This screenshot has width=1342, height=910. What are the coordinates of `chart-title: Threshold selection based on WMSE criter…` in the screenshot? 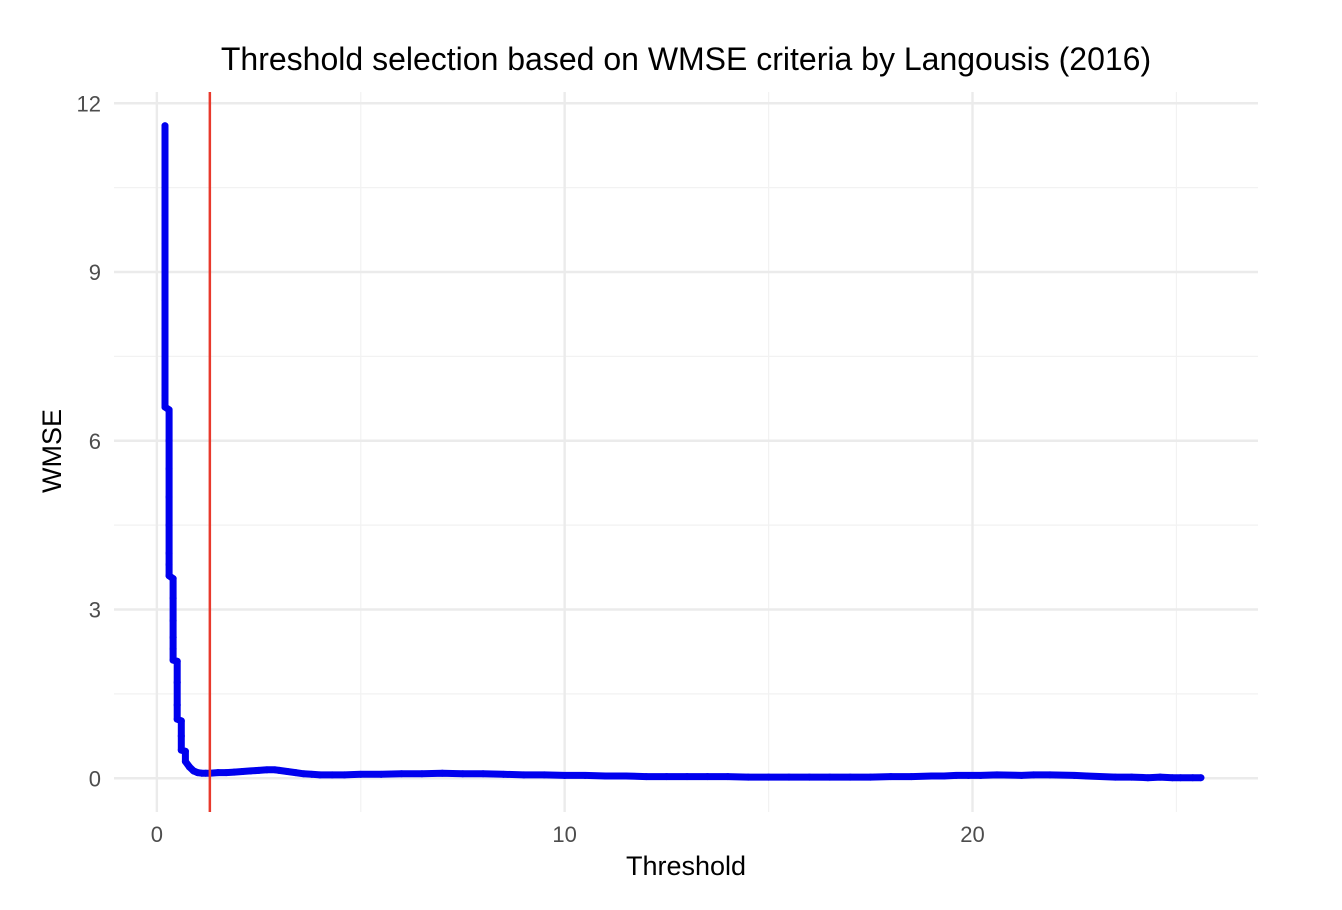 It's located at (686, 59).